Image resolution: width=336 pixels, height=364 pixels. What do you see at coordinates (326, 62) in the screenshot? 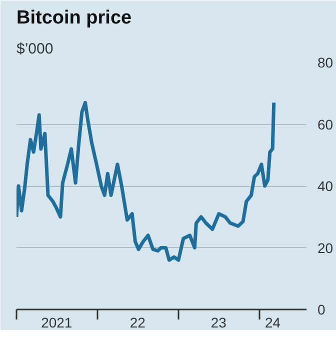
I see `y-tick-label: 80` at bounding box center [326, 62].